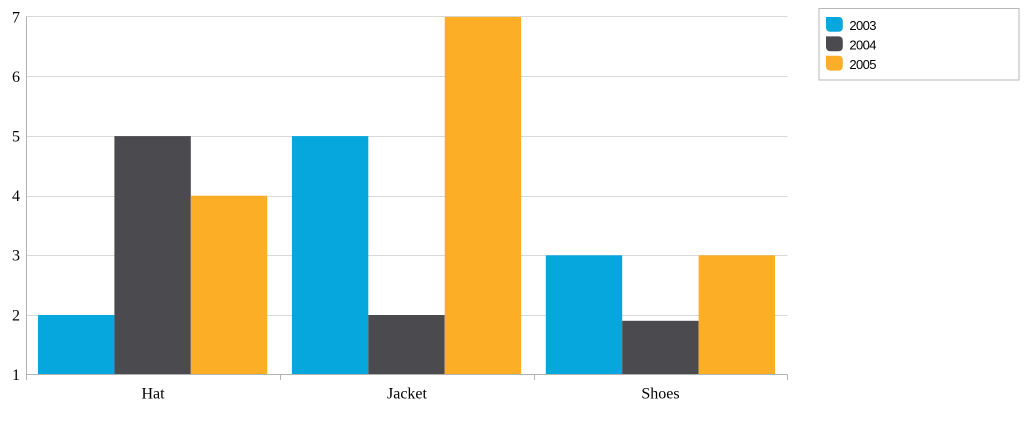 This screenshot has width=1031, height=426. Describe the element at coordinates (16, 196) in the screenshot. I see `svg-text: 4` at that location.